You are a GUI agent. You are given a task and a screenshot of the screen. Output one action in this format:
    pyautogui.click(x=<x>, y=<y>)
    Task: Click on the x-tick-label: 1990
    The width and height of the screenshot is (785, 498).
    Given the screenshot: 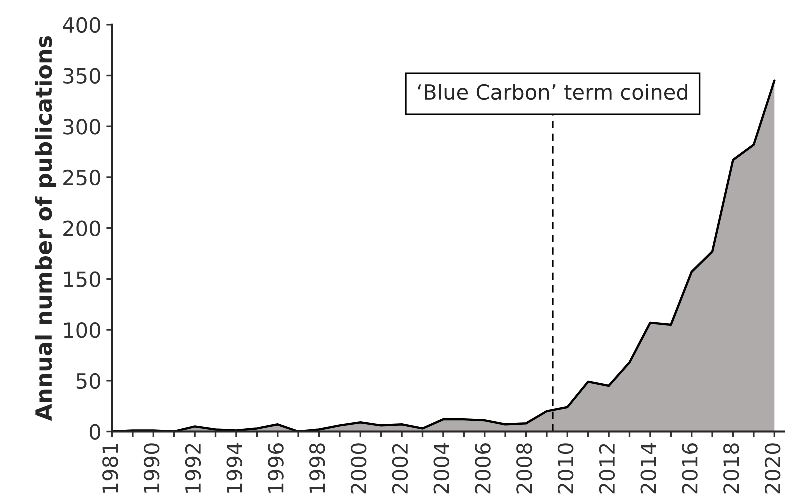 What is the action you would take?
    pyautogui.click(x=152, y=468)
    